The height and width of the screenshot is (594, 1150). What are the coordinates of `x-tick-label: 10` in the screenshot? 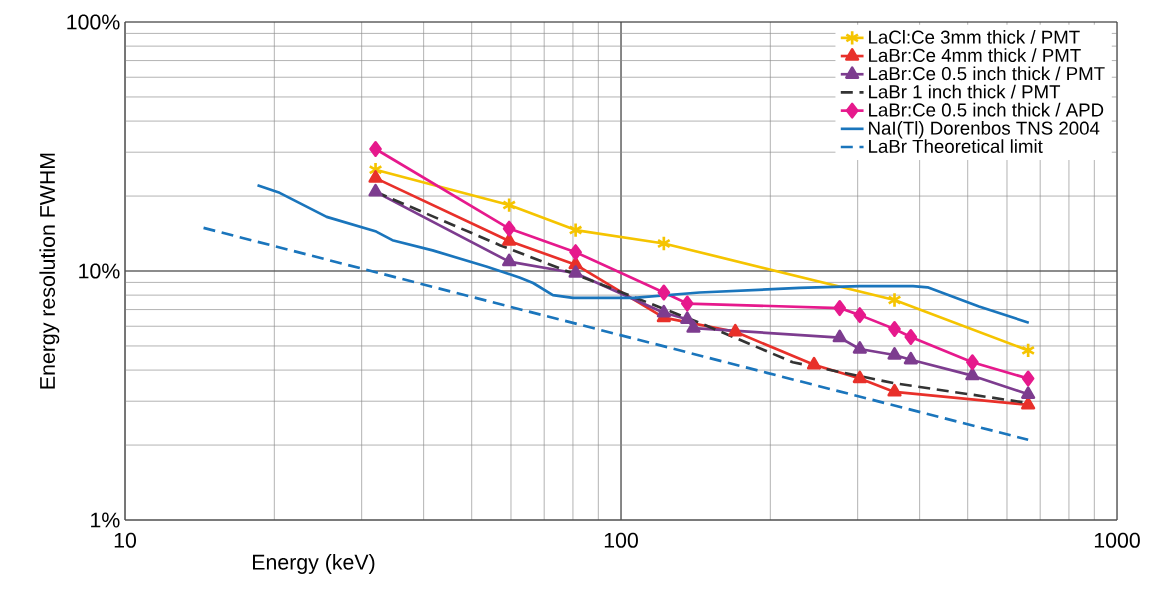 It's located at (125, 540).